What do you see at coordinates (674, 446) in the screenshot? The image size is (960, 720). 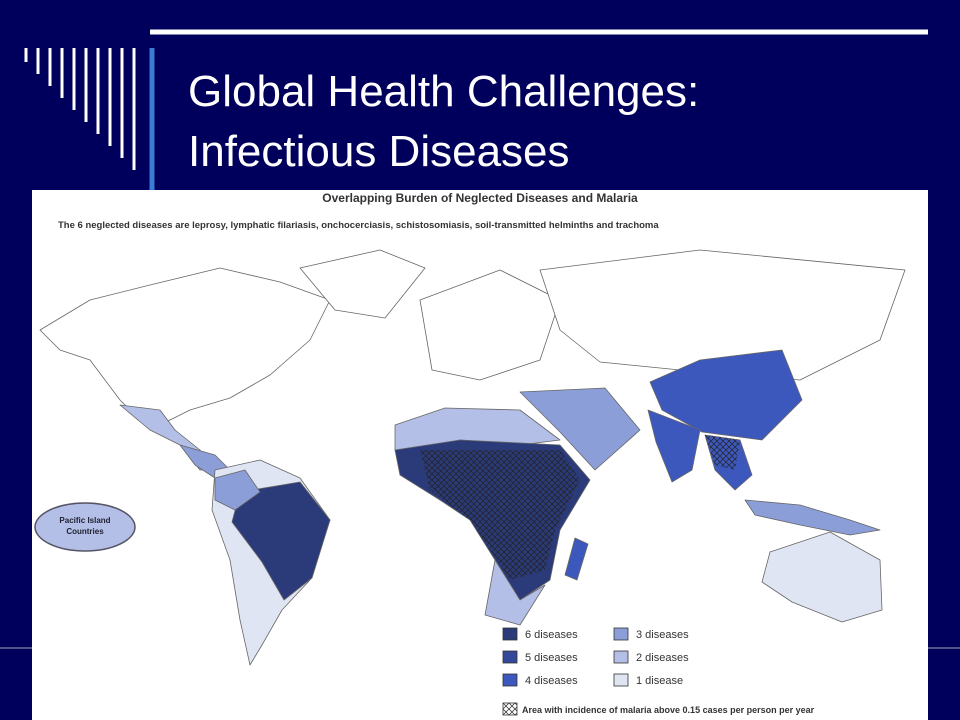 I see `india` at bounding box center [674, 446].